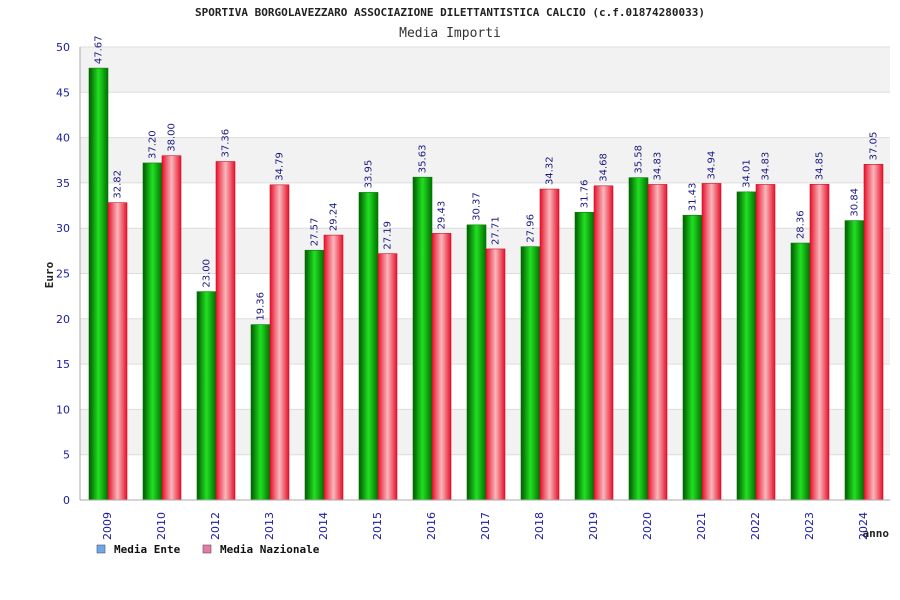 Image resolution: width=900 pixels, height=600 pixels. Describe the element at coordinates (431, 526) in the screenshot. I see `x-tick-label-2016: 2016` at that location.